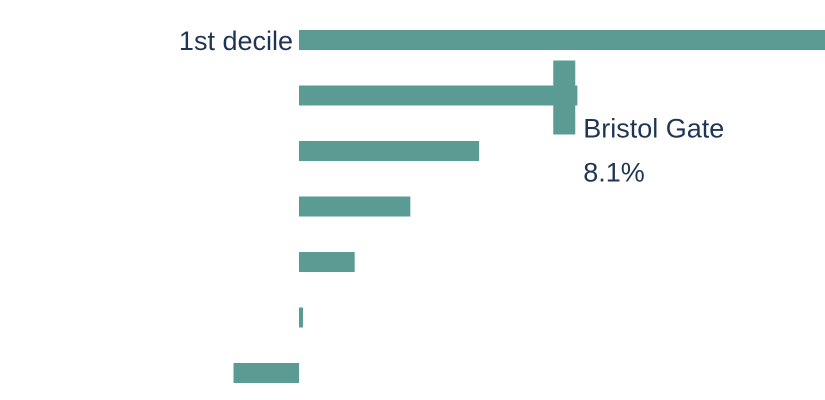  Describe the element at coordinates (653, 129) in the screenshot. I see `bristol-gate-marker-name: Bristol Gate` at that location.